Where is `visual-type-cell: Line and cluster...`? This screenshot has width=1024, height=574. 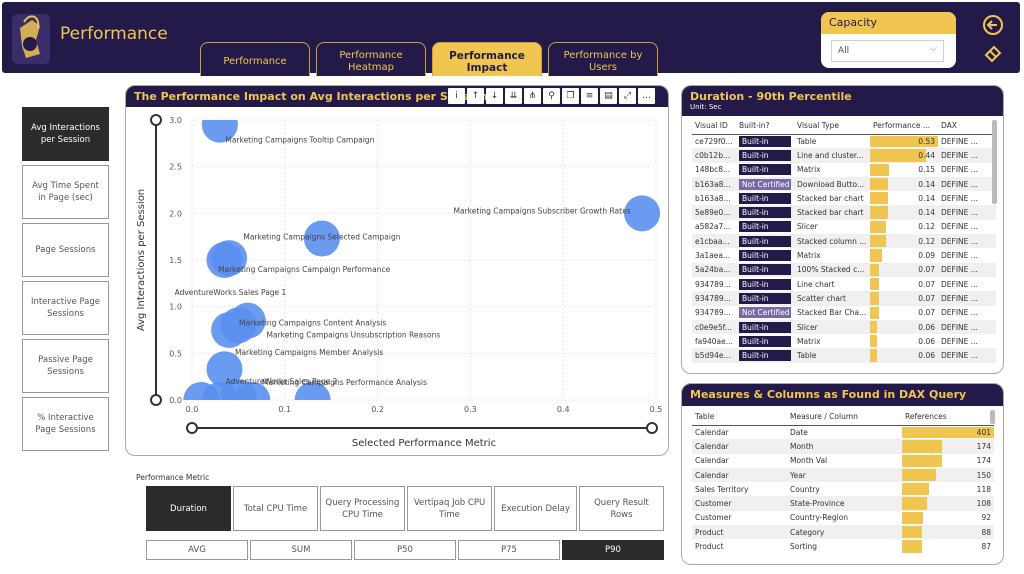
visual-type-cell: Line and cluster... is located at coordinates (832, 155).